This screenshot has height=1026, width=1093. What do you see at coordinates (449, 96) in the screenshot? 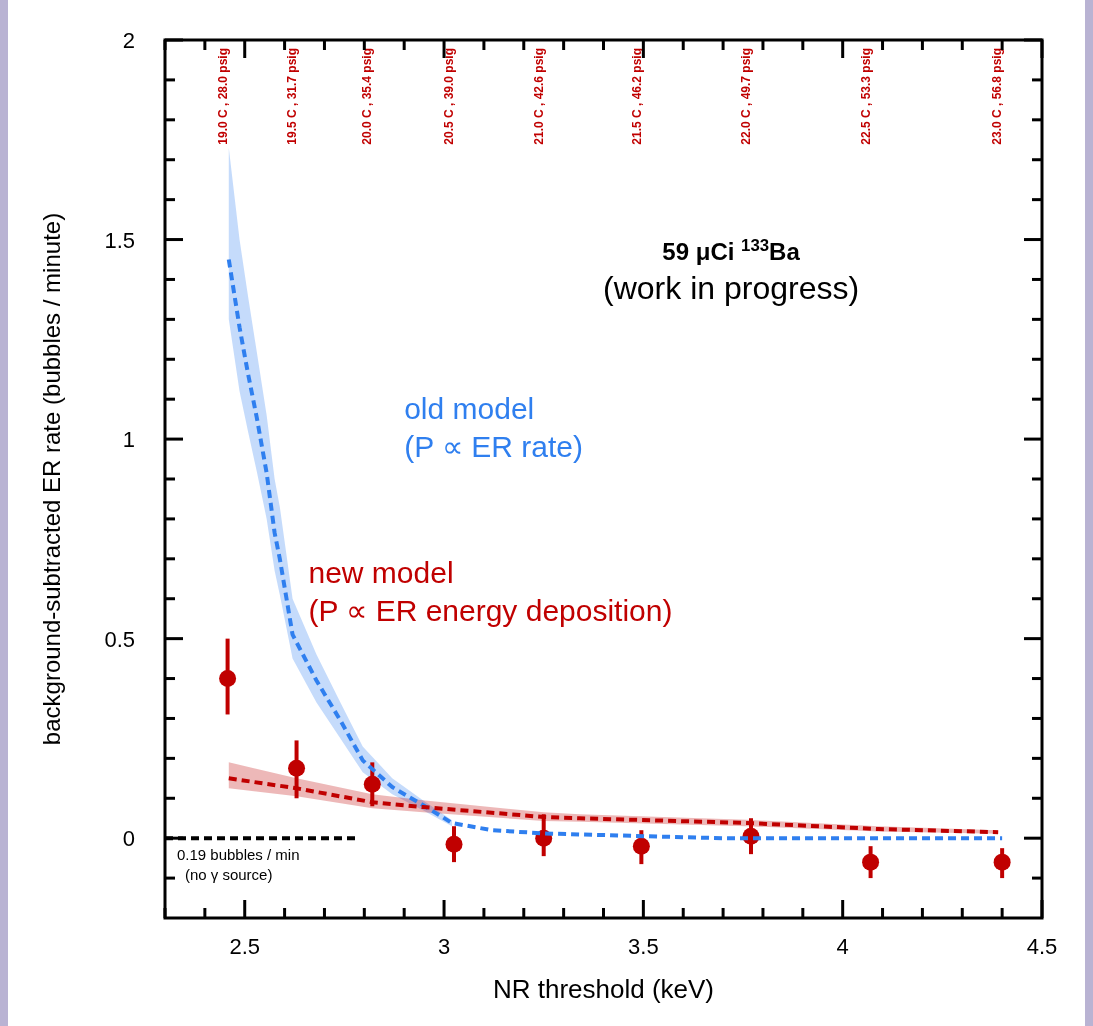
I see `annotation: 20.5 C , 39.0 psig` at bounding box center [449, 96].